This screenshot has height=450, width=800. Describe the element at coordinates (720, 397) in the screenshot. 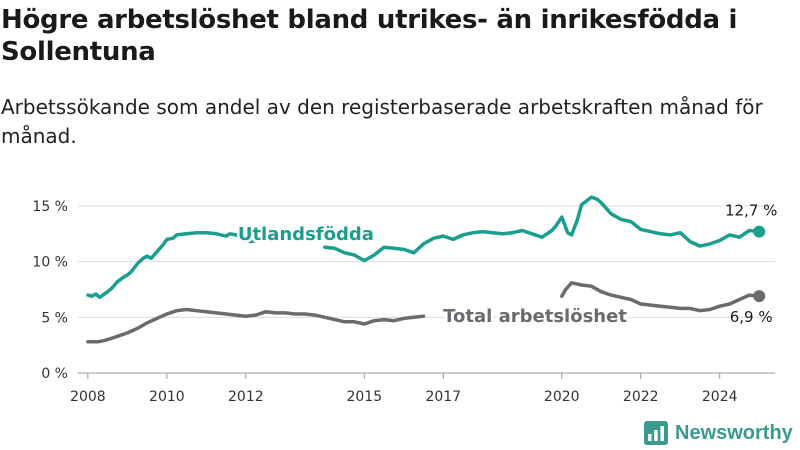

I see `x-tick-label: 2024` at that location.